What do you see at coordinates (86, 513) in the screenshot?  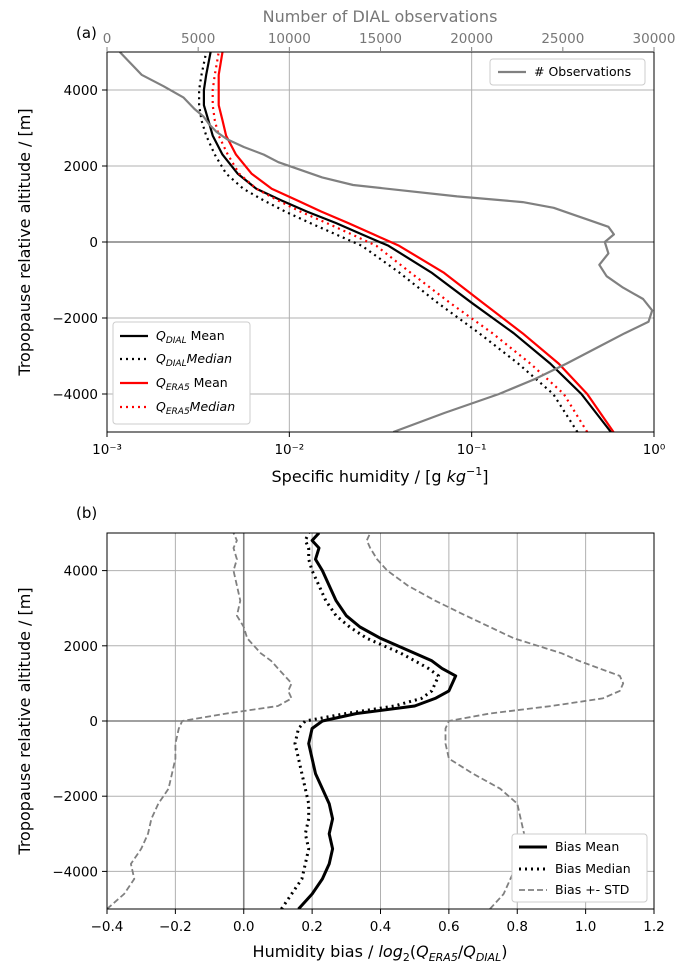 I see `panel-b-label: (b)` at bounding box center [86, 513].